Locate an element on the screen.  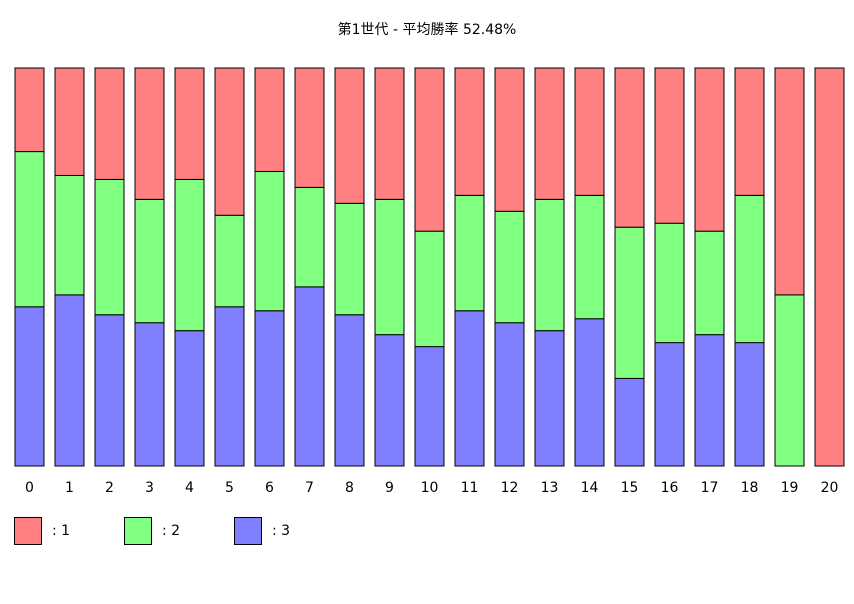
x-tick-label: 10 is located at coordinates (430, 488).